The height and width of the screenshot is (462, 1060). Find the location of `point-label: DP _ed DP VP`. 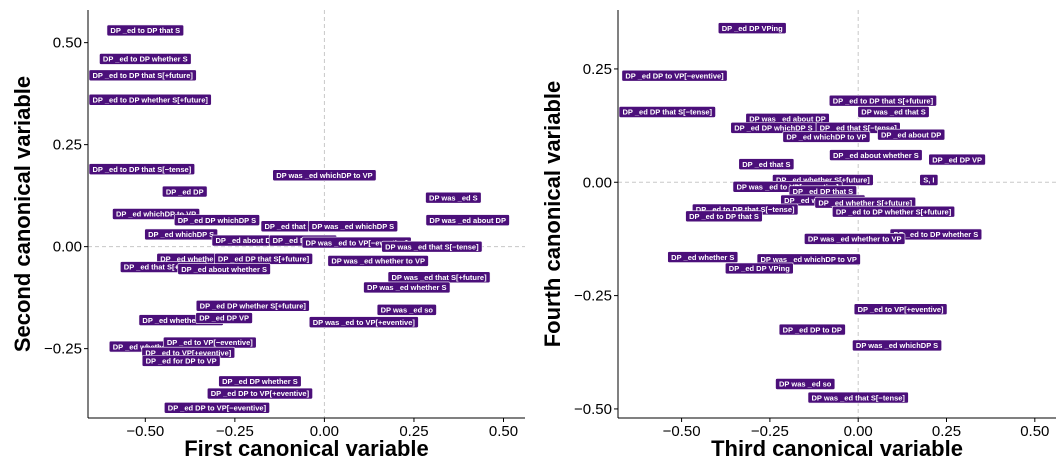

point-label: DP _ed DP VP is located at coordinates (224, 318).